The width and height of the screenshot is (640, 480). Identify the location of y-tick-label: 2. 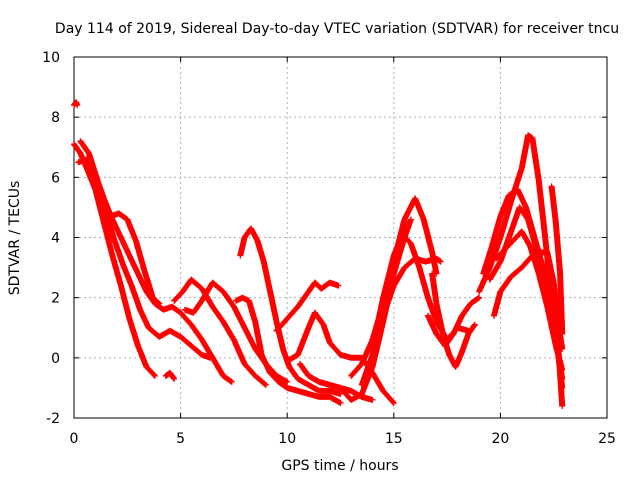
(55, 299).